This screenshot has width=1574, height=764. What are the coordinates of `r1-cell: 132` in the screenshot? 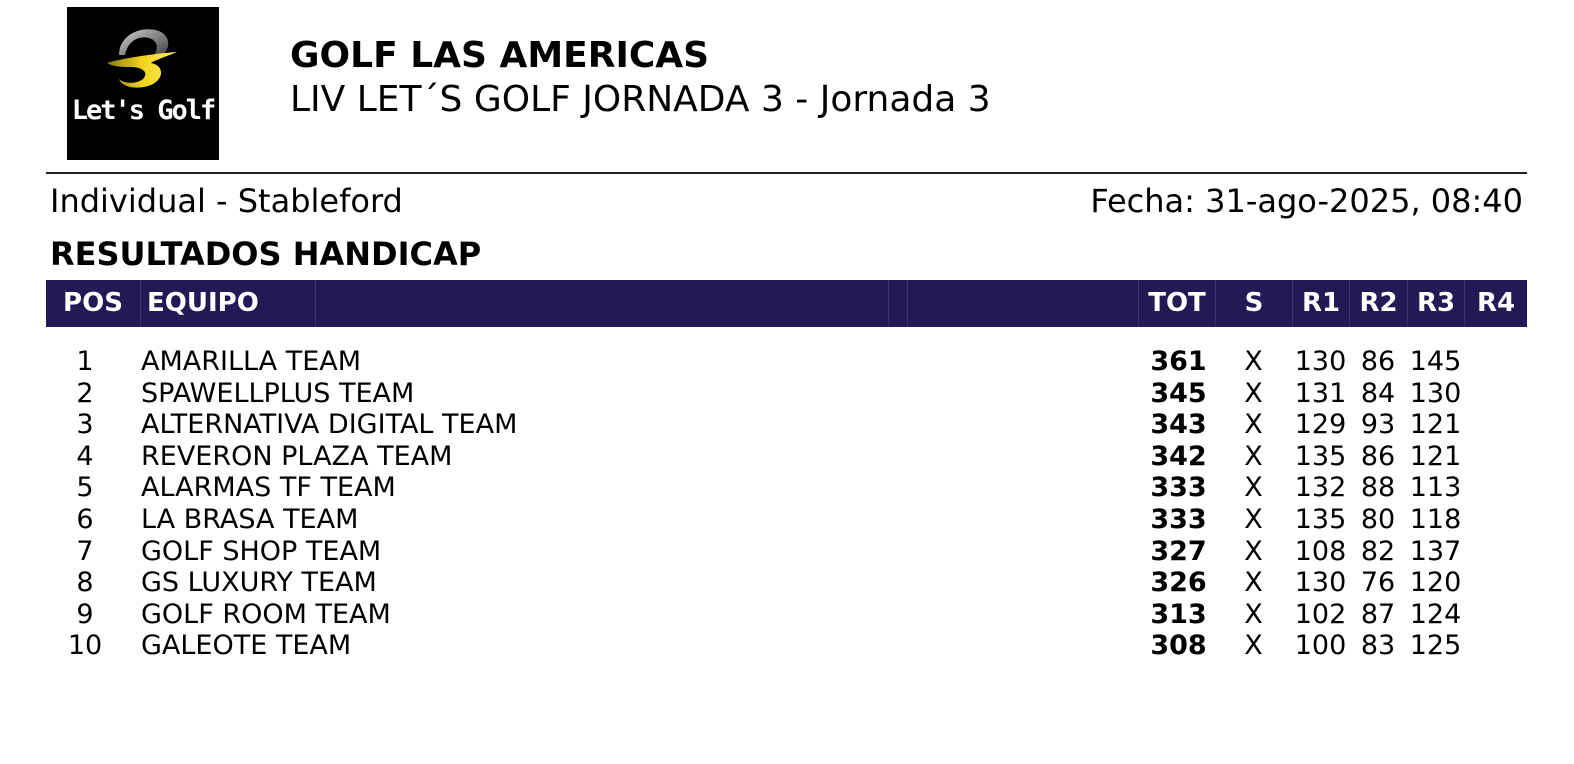 It's located at (1320, 488).